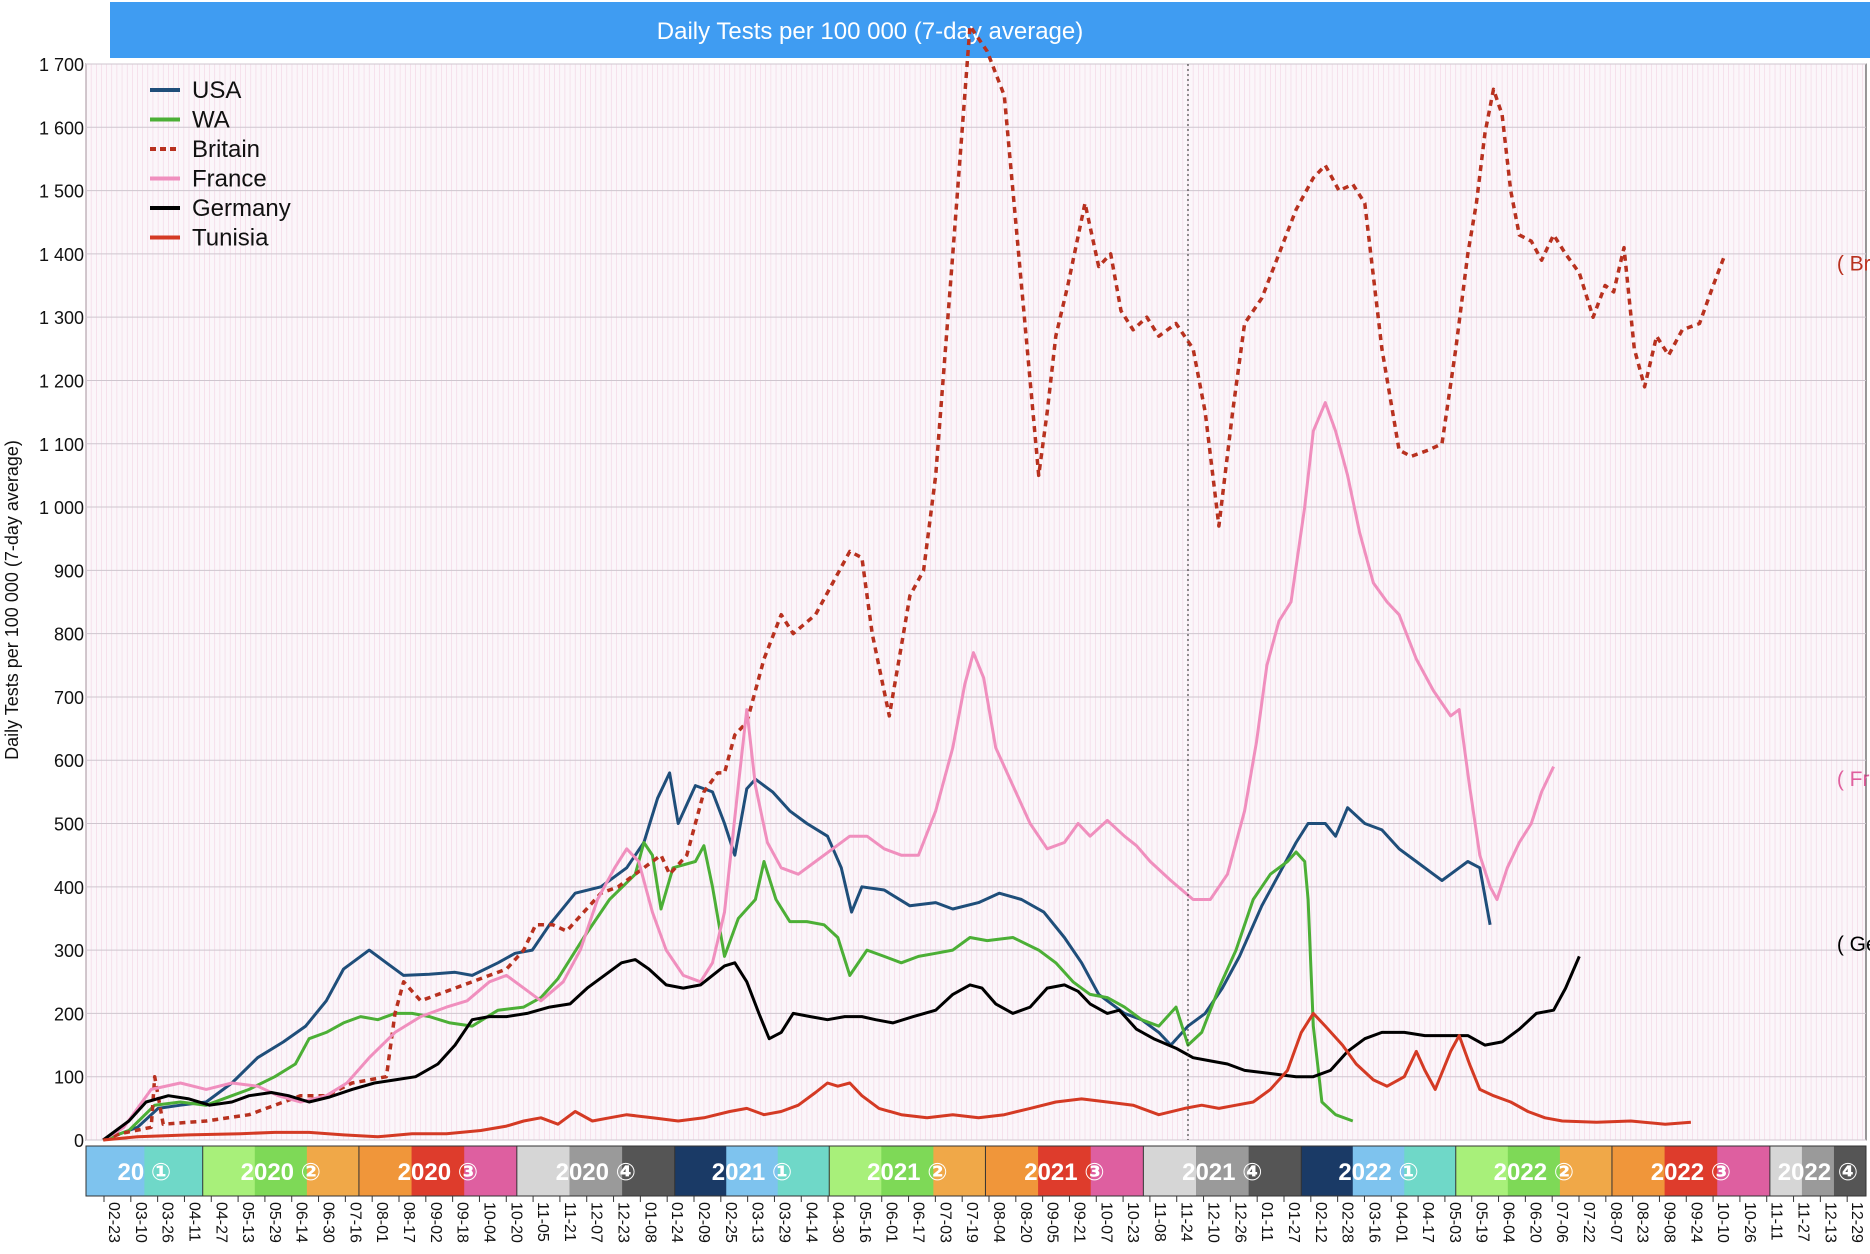  What do you see at coordinates (784, 1222) in the screenshot?
I see `x-date-label: 03-29` at bounding box center [784, 1222].